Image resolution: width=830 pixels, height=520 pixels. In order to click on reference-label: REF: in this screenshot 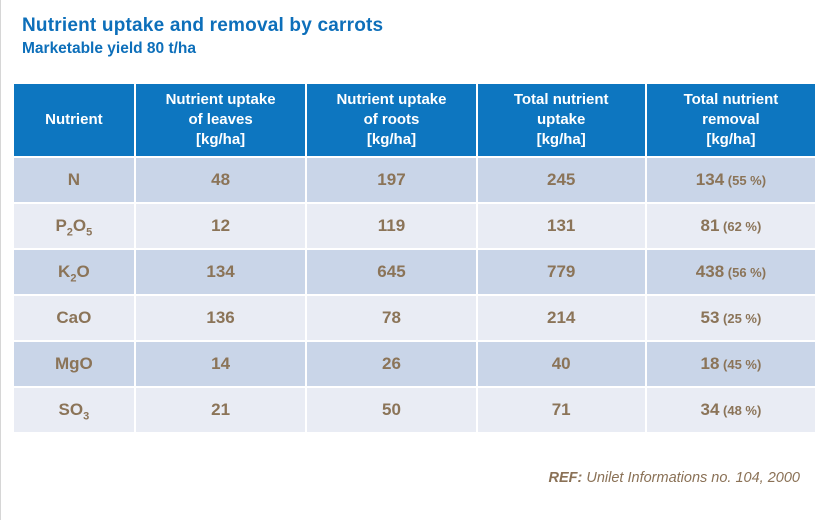, I will do `click(565, 478)`.